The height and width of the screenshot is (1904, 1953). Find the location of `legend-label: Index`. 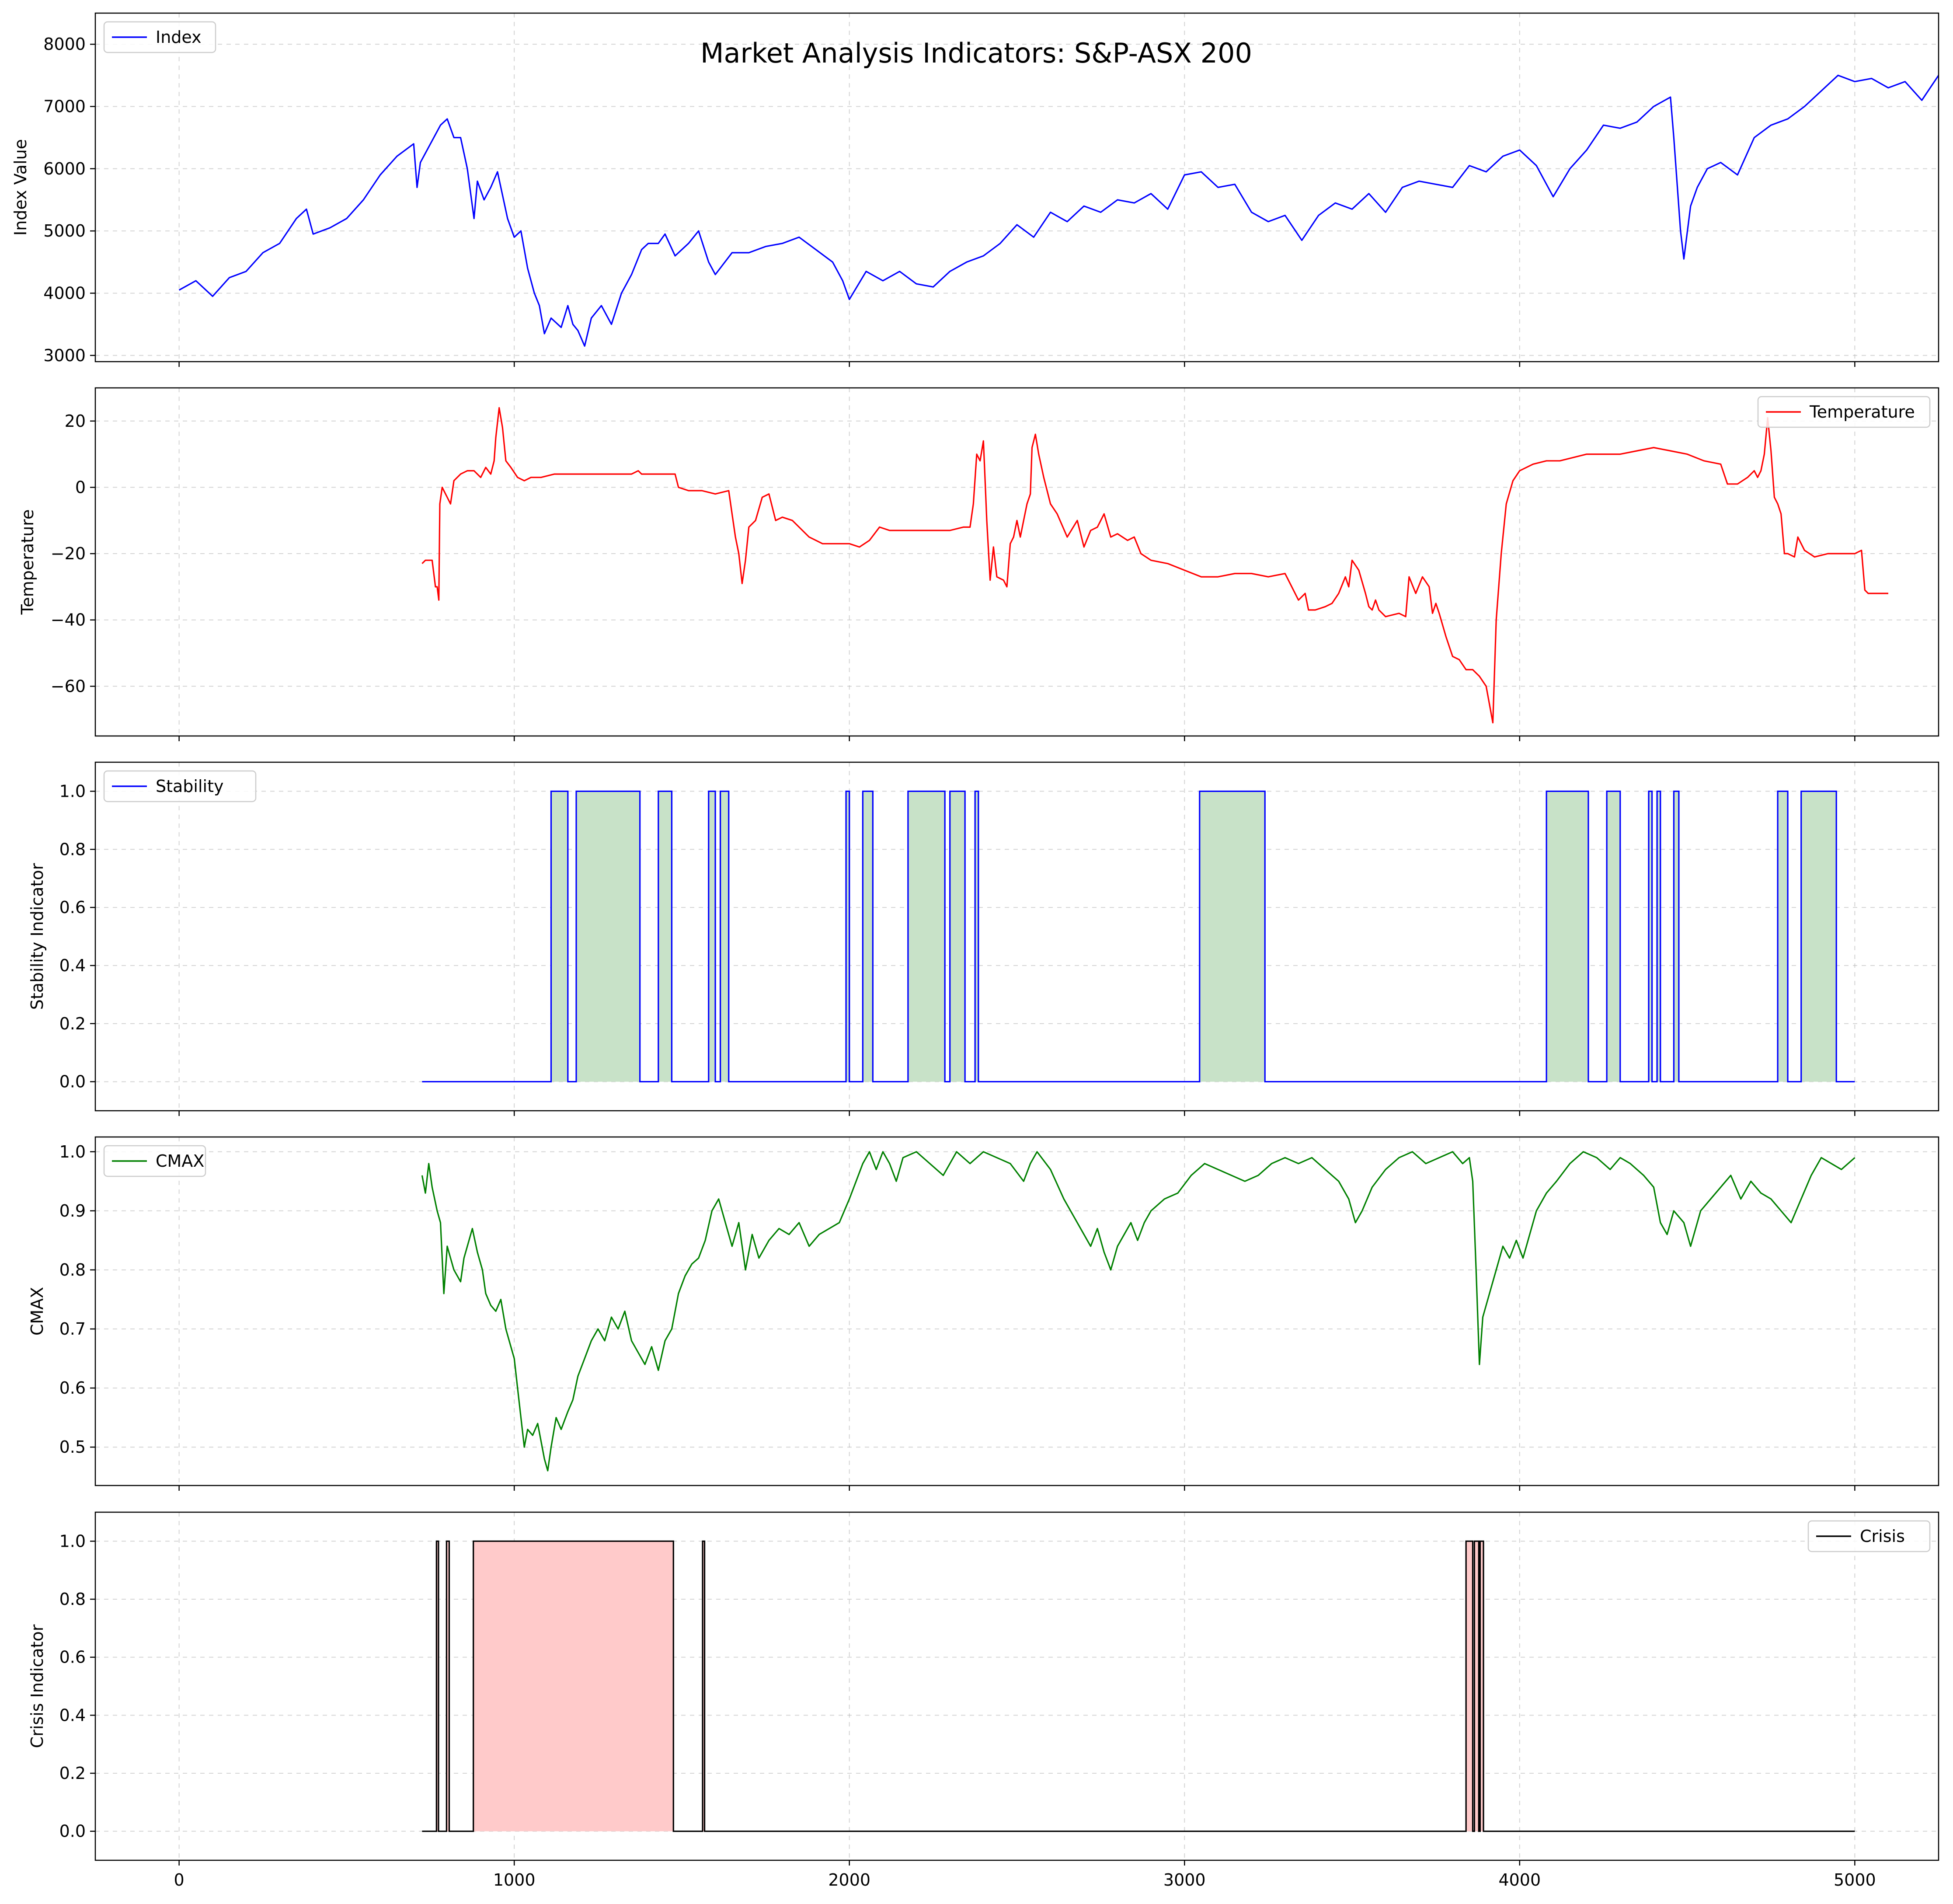

legend-label: Index is located at coordinates (179, 37).